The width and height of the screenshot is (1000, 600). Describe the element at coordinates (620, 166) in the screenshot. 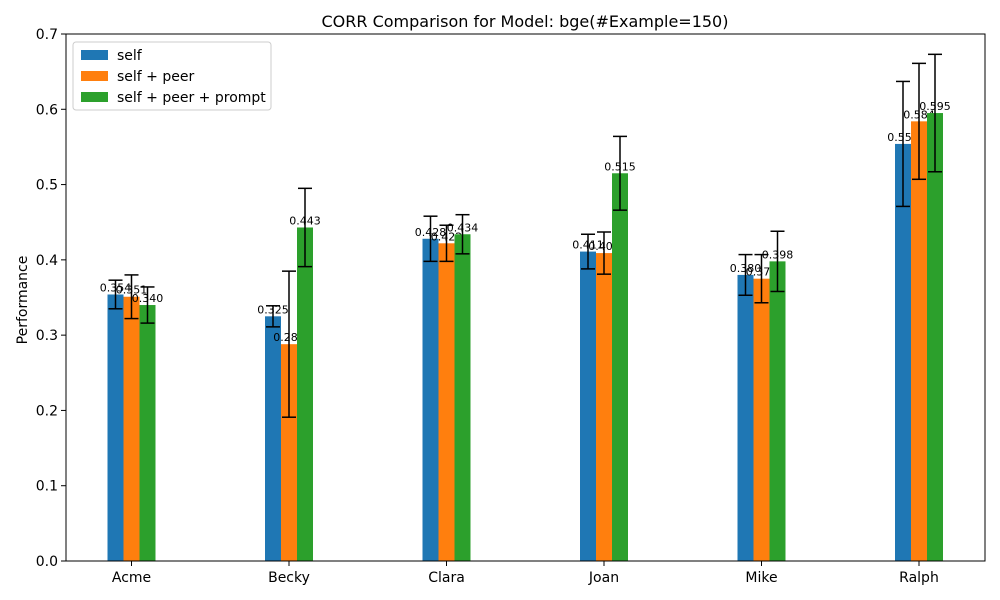

I see `data-label: 0.515` at that location.